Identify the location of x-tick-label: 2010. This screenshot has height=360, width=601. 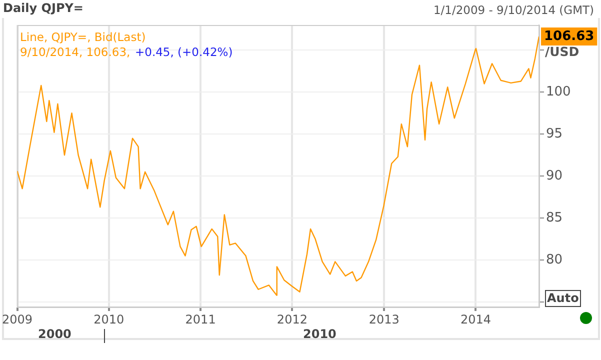
(109, 319).